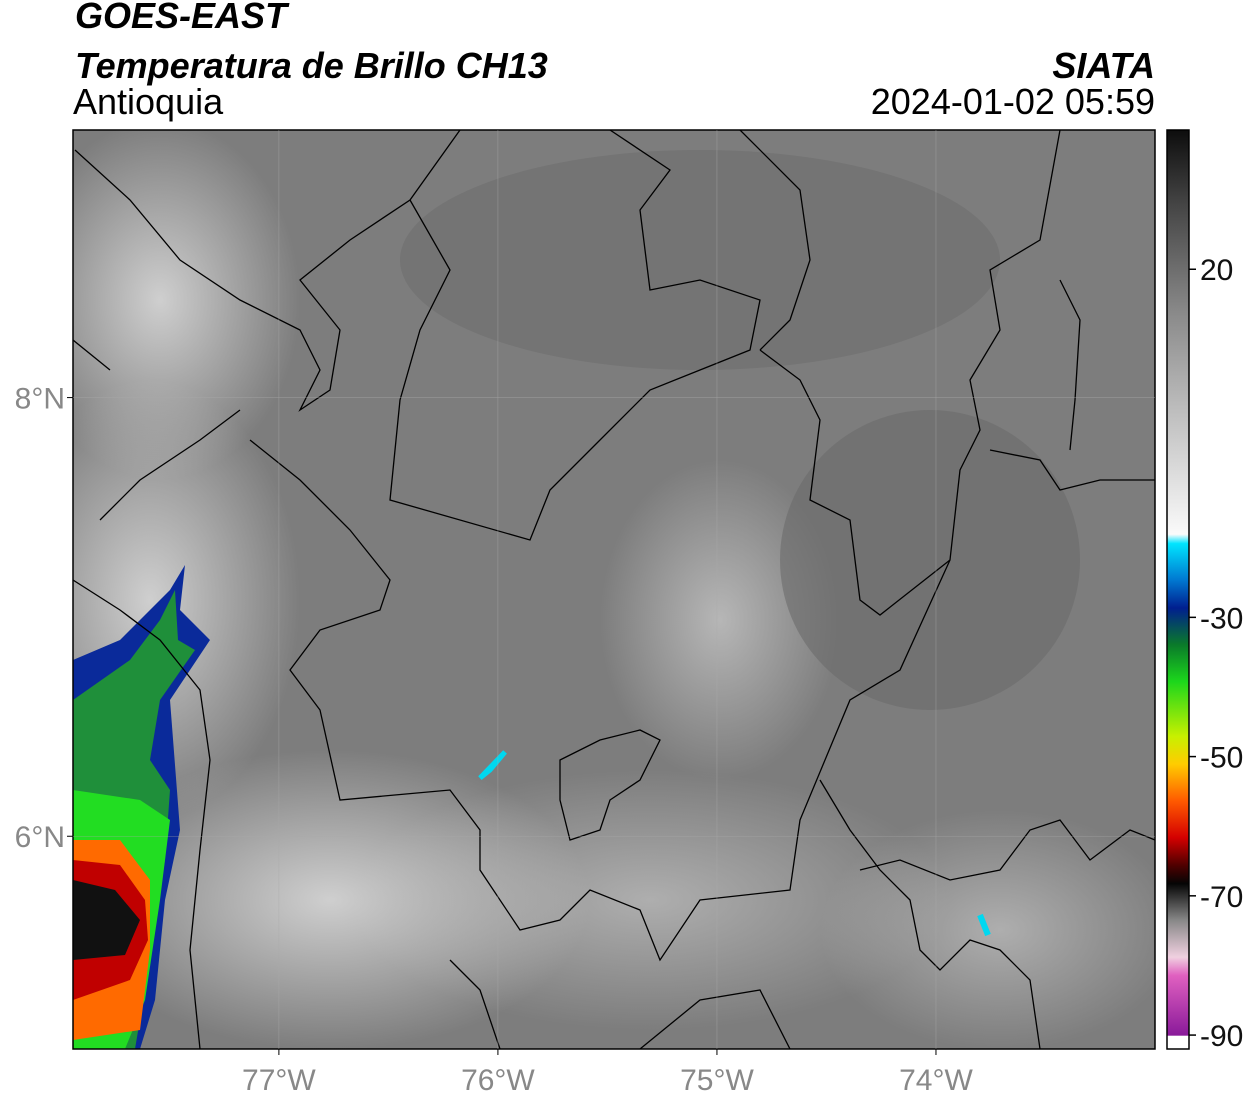 The height and width of the screenshot is (1099, 1252). Describe the element at coordinates (1013, 101) in the screenshot. I see `datetime: 2024-01-02 05:59` at that location.